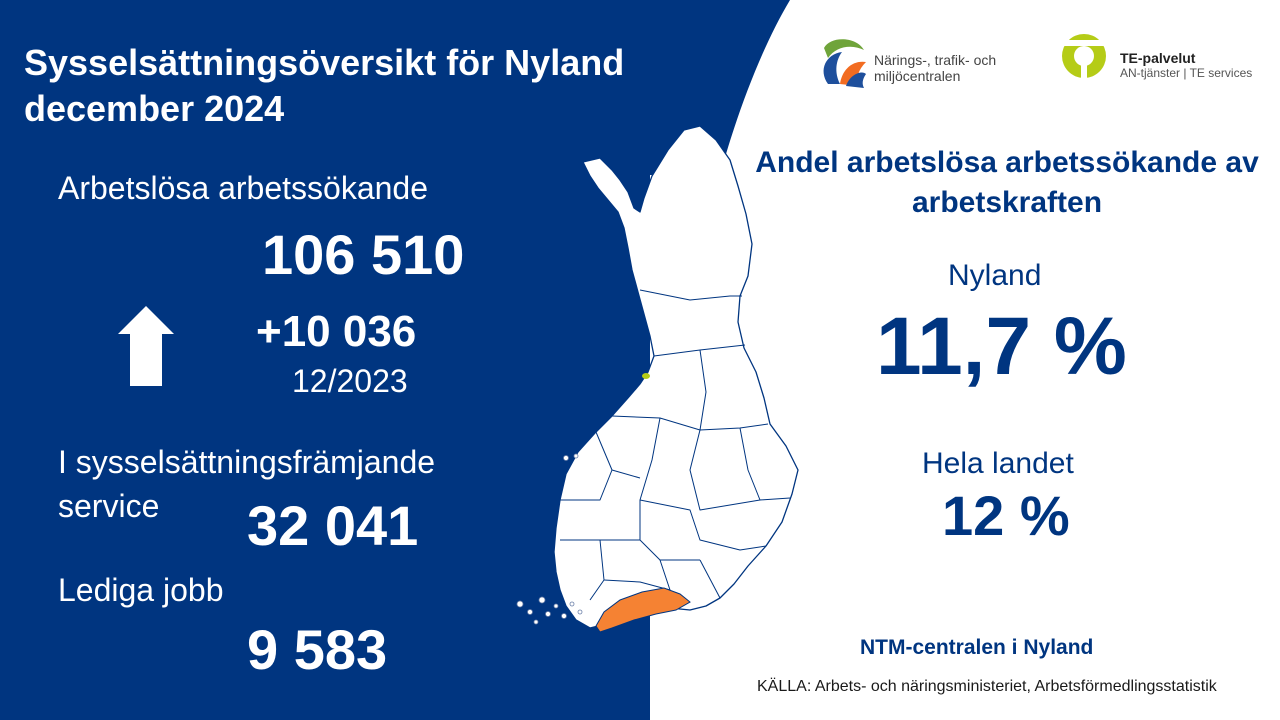  I want to click on country-value: 12 %, so click(1006, 515).